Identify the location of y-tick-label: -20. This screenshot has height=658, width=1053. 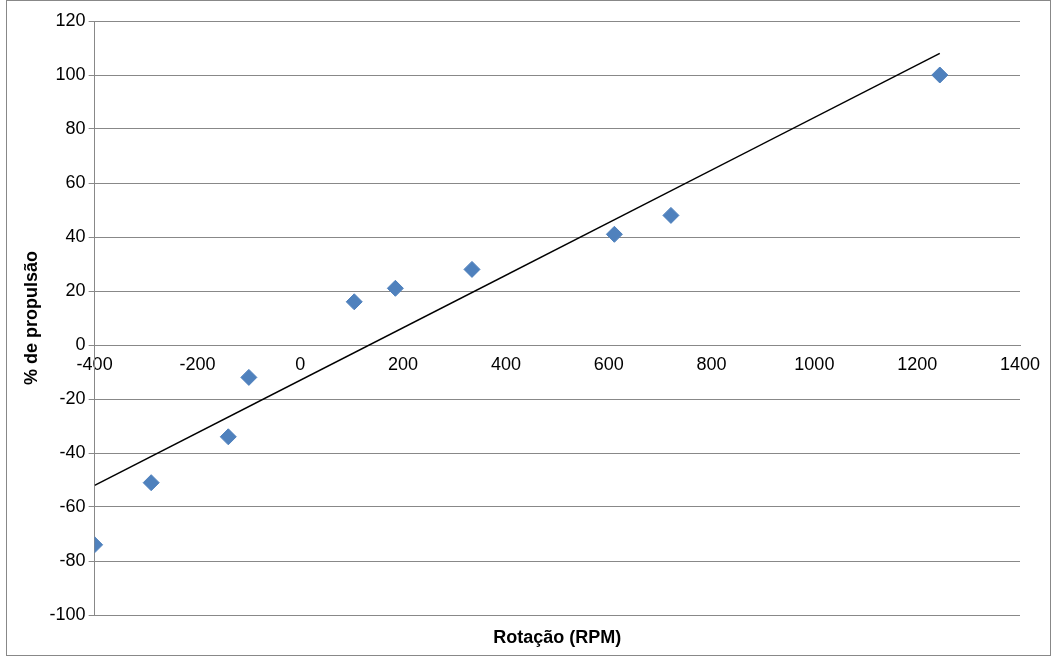
(72, 397).